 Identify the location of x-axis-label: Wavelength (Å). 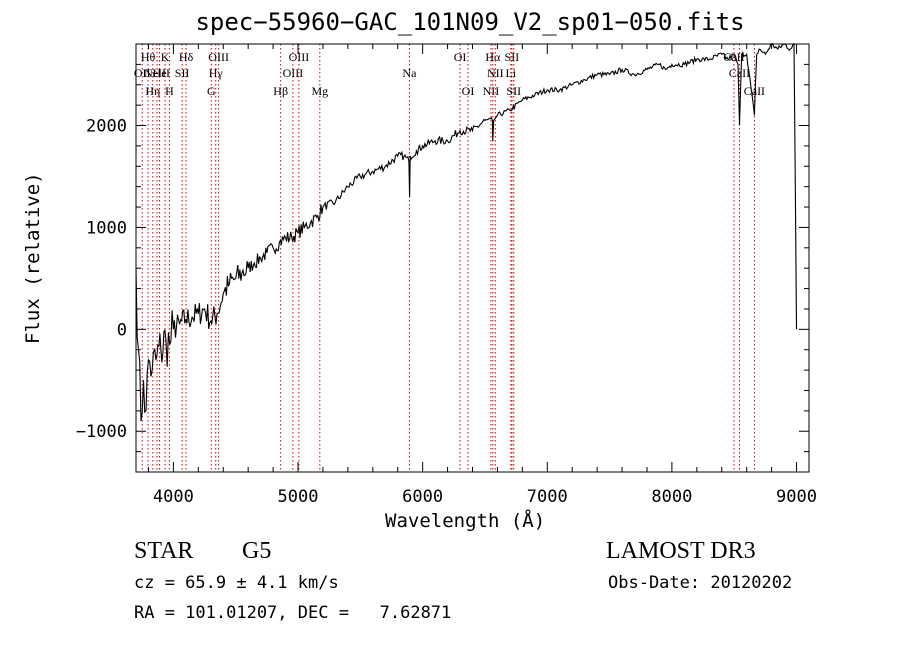
(465, 521).